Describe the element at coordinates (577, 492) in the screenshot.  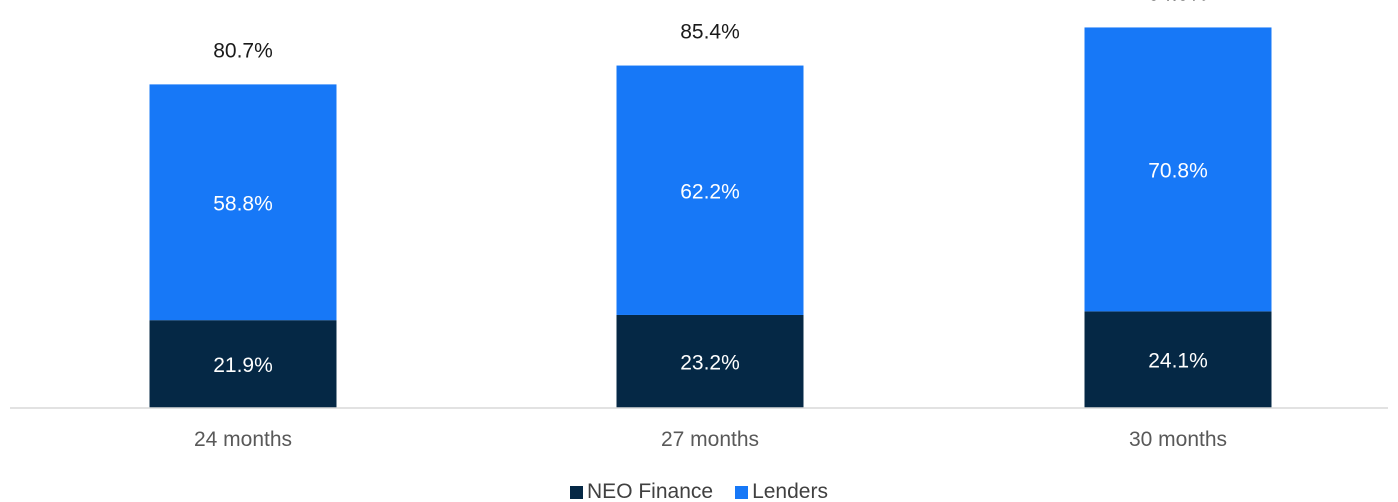
I see `legend-swatch-neo-finance` at that location.